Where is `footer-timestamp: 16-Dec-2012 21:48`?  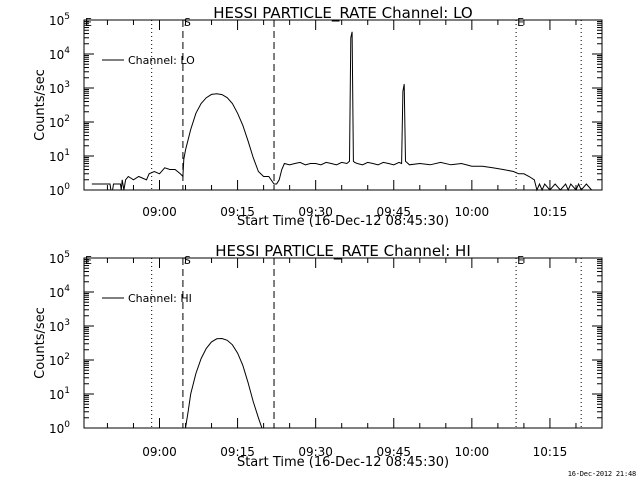 footer-timestamp: 16-Dec-2012 21:48 is located at coordinates (601, 474).